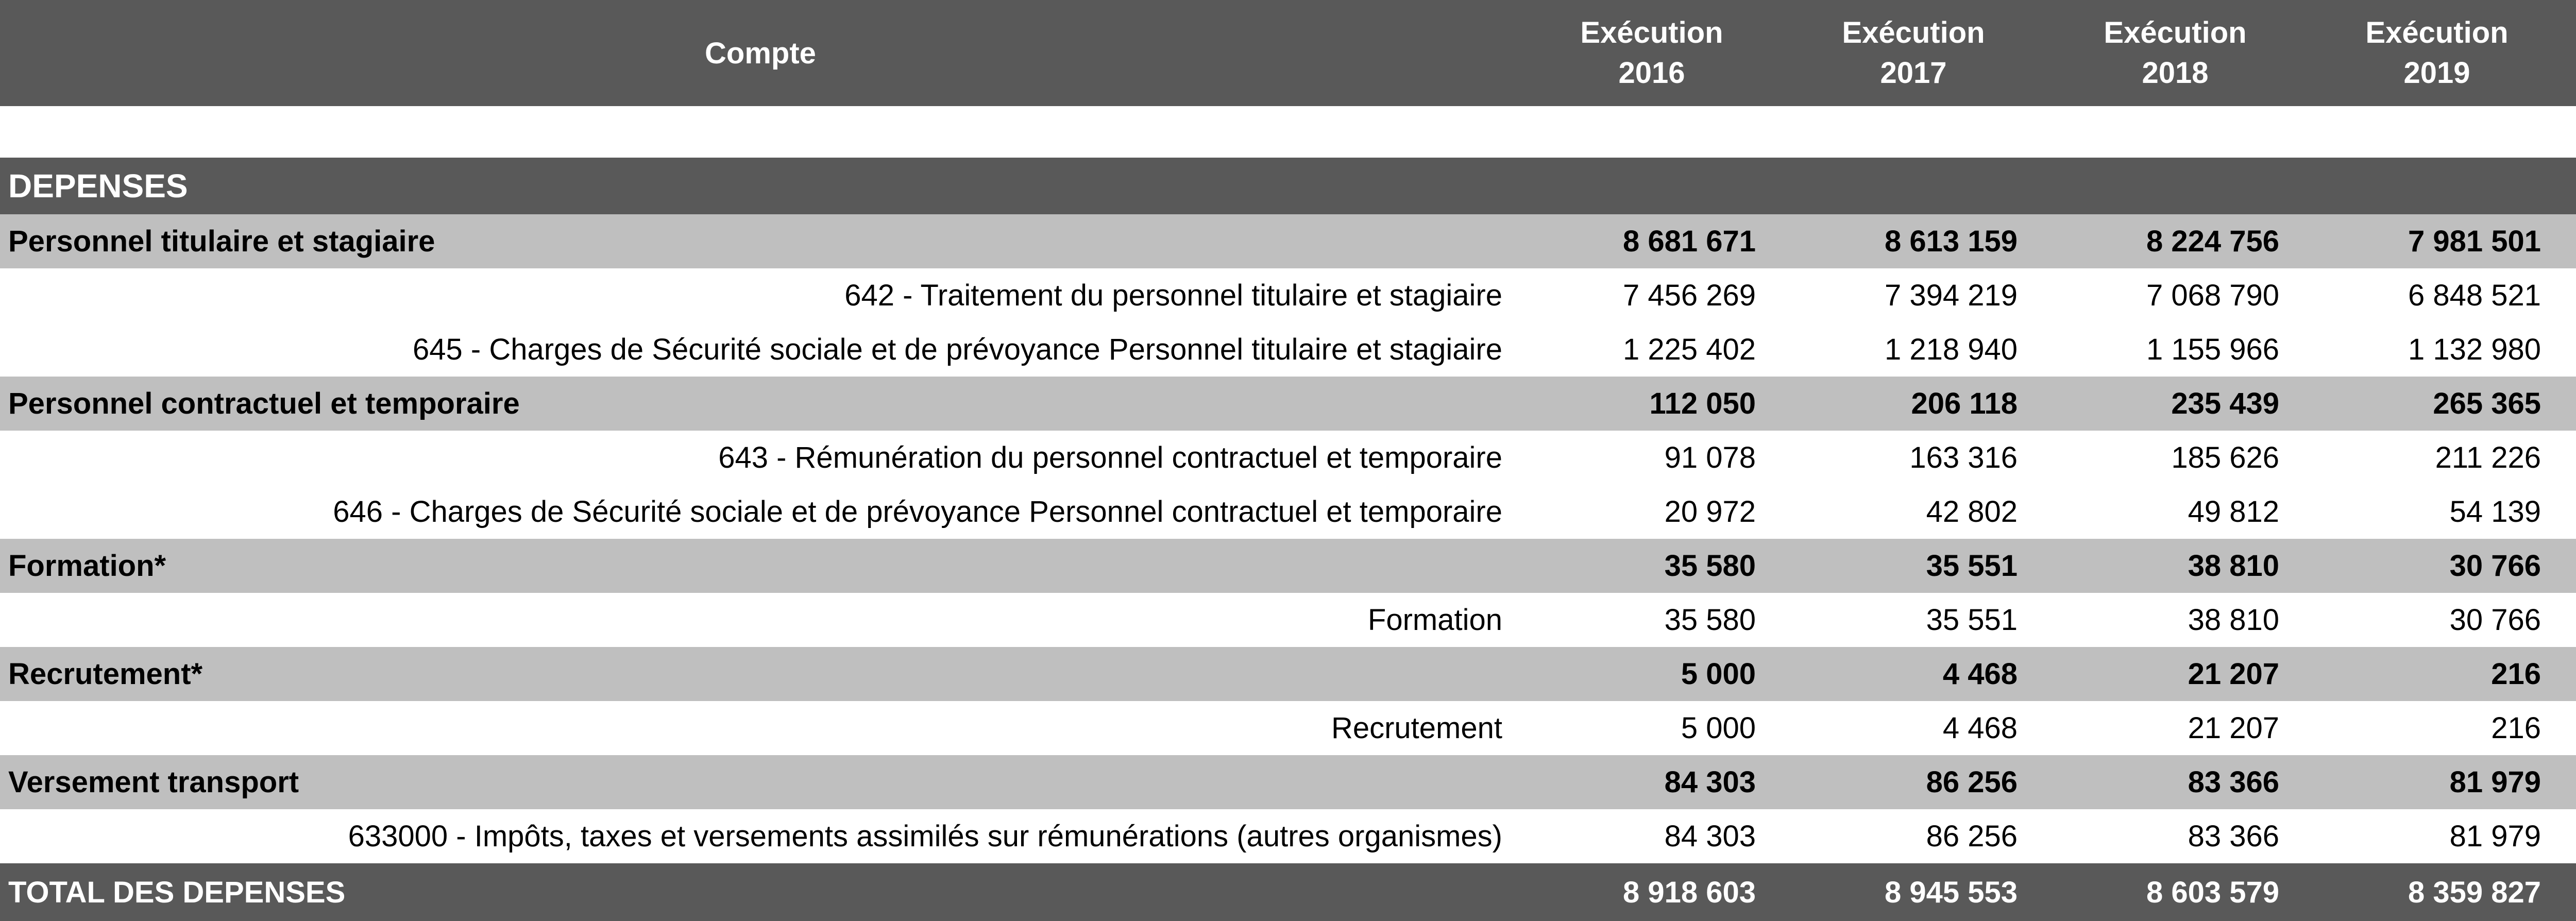 Image resolution: width=2576 pixels, height=921 pixels. What do you see at coordinates (2437, 458) in the screenshot?
I see `value-cell: 211 226` at bounding box center [2437, 458].